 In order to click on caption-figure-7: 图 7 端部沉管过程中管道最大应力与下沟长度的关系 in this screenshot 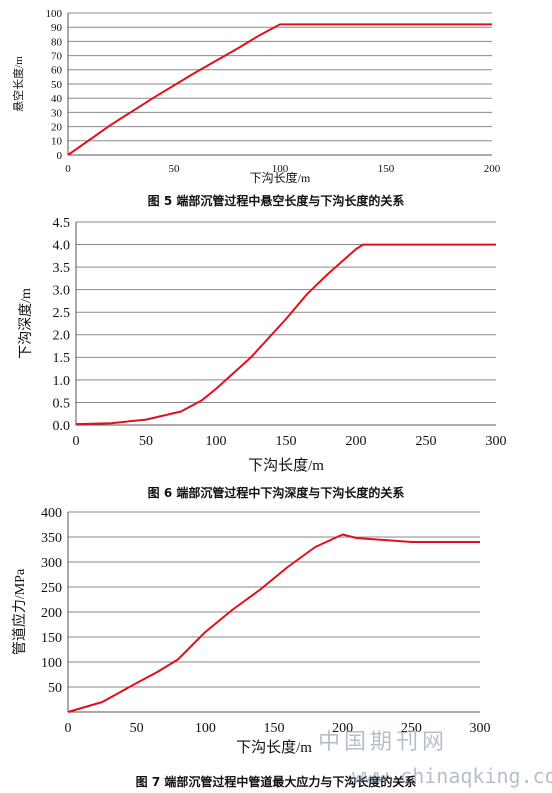, I will do `click(276, 782)`.